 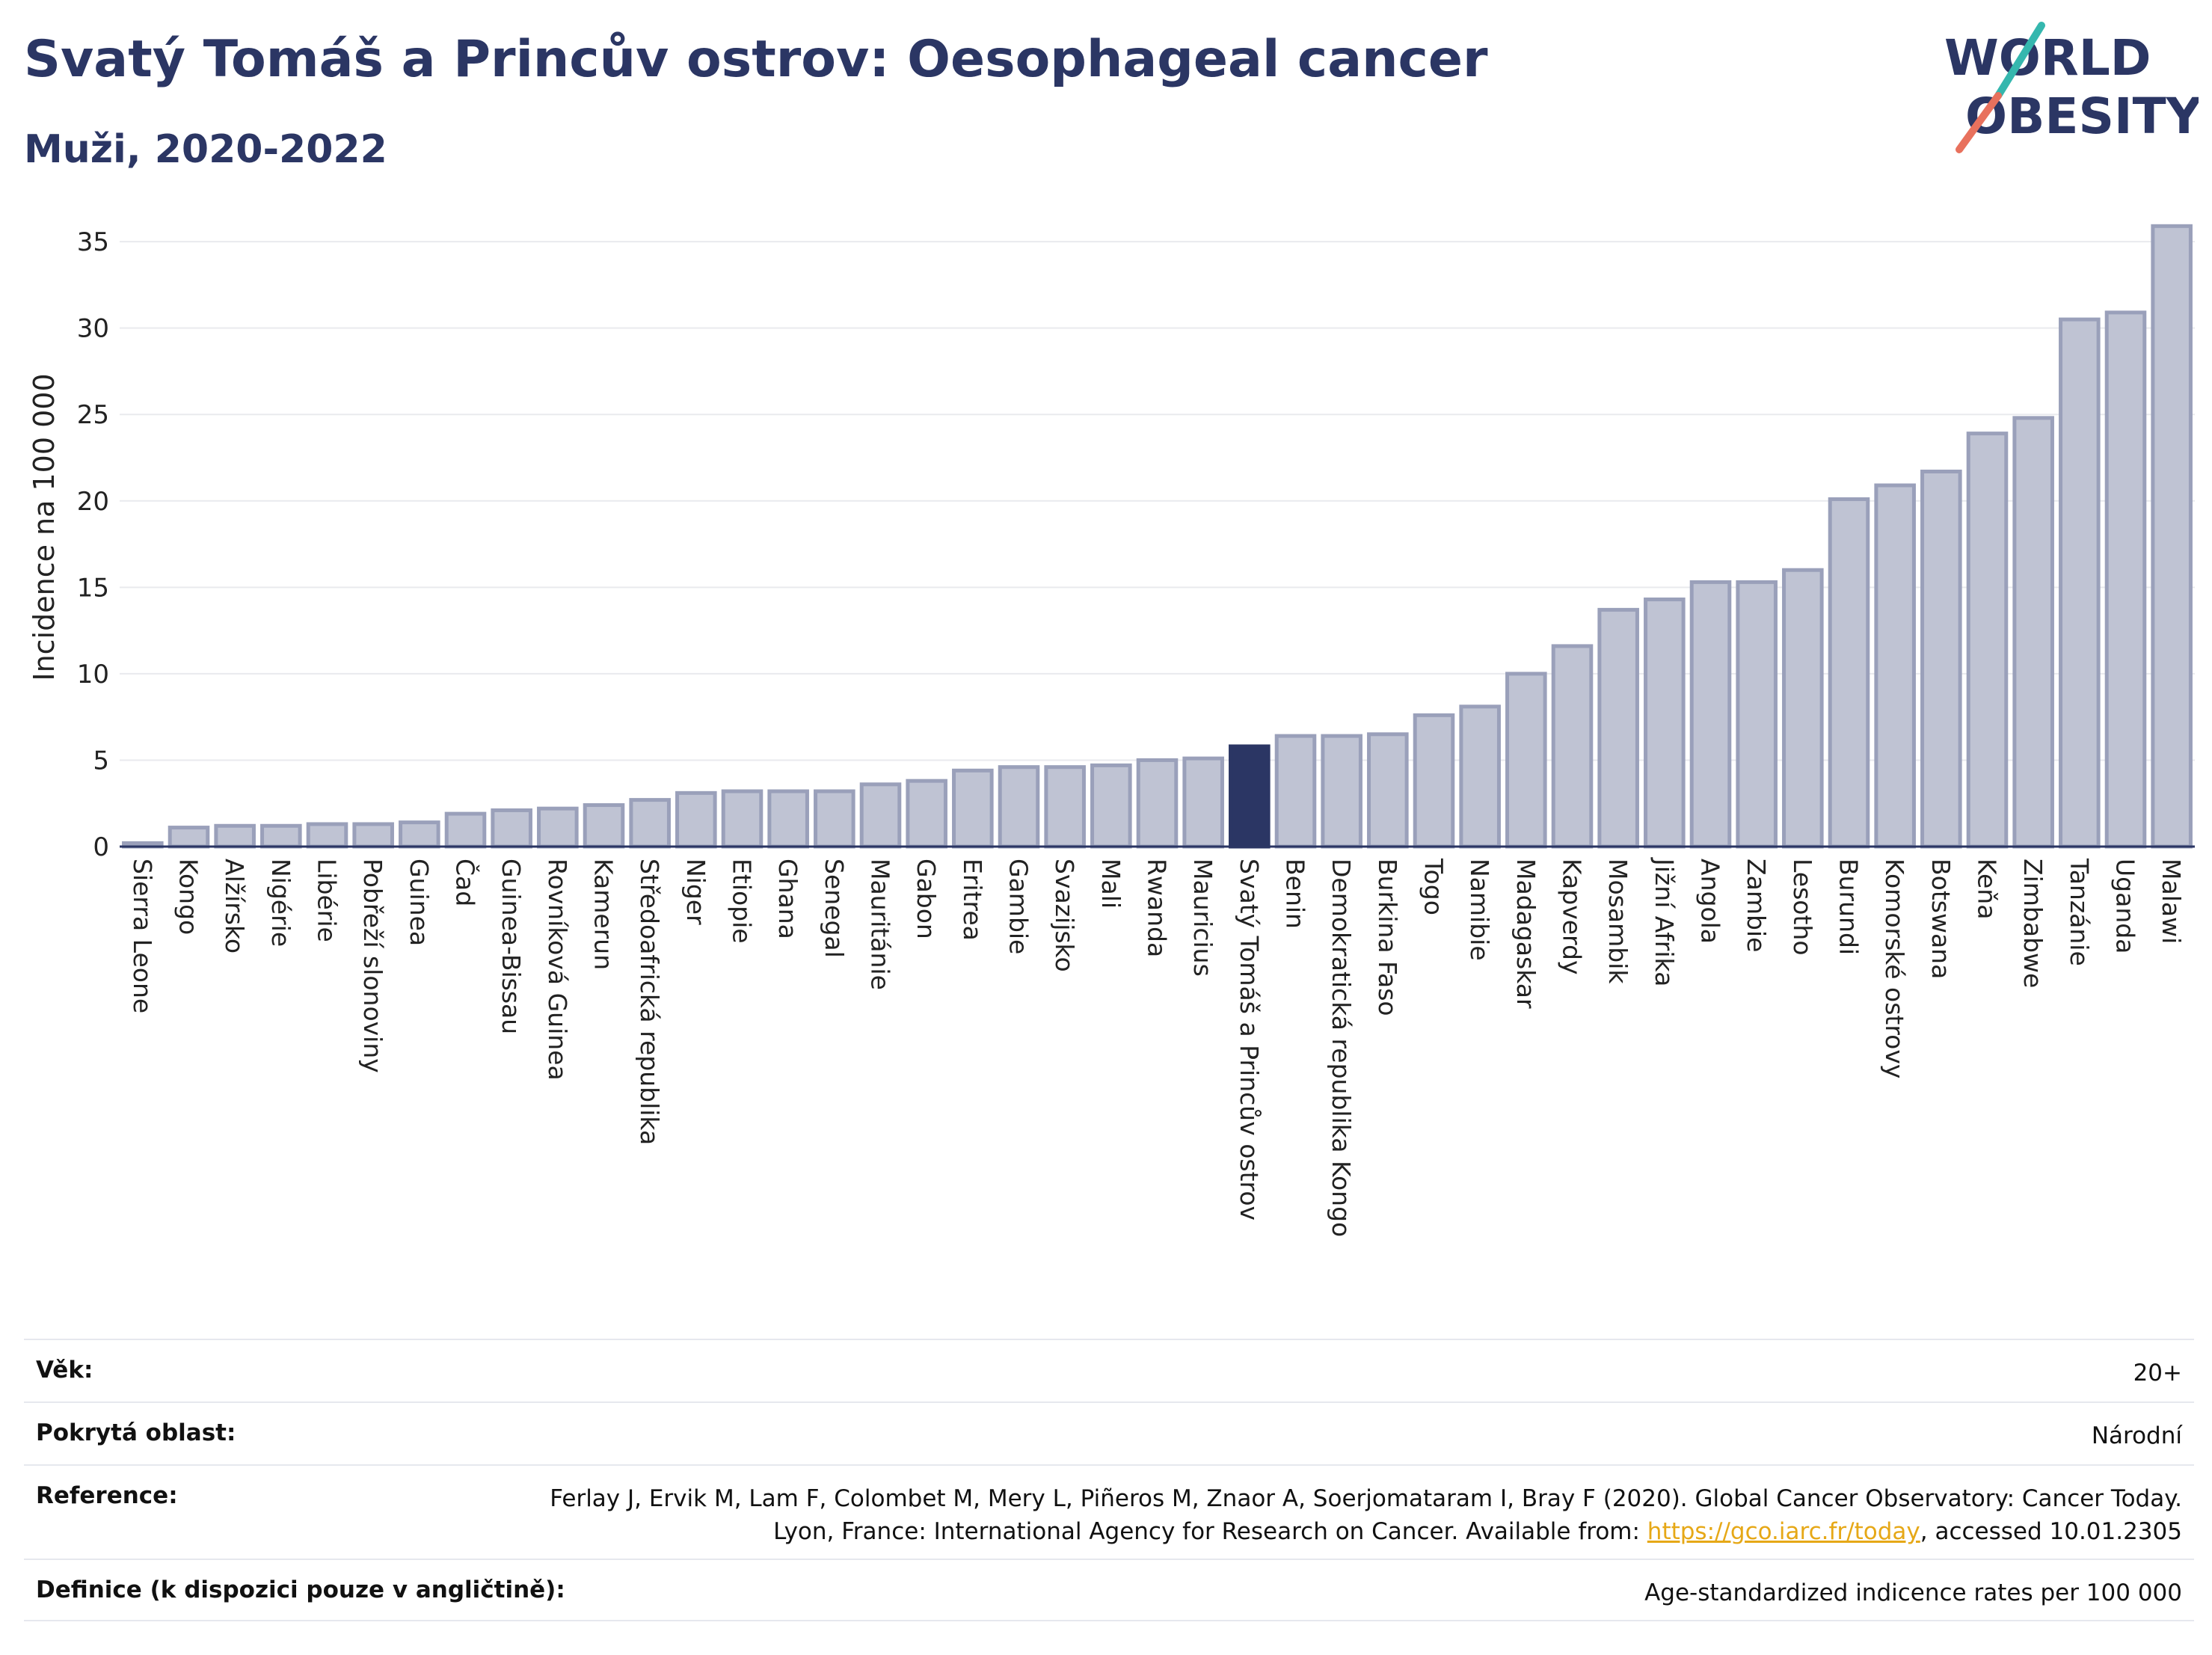 What do you see at coordinates (1525, 934) in the screenshot?
I see `x-tick-label: Madagaskar` at bounding box center [1525, 934].